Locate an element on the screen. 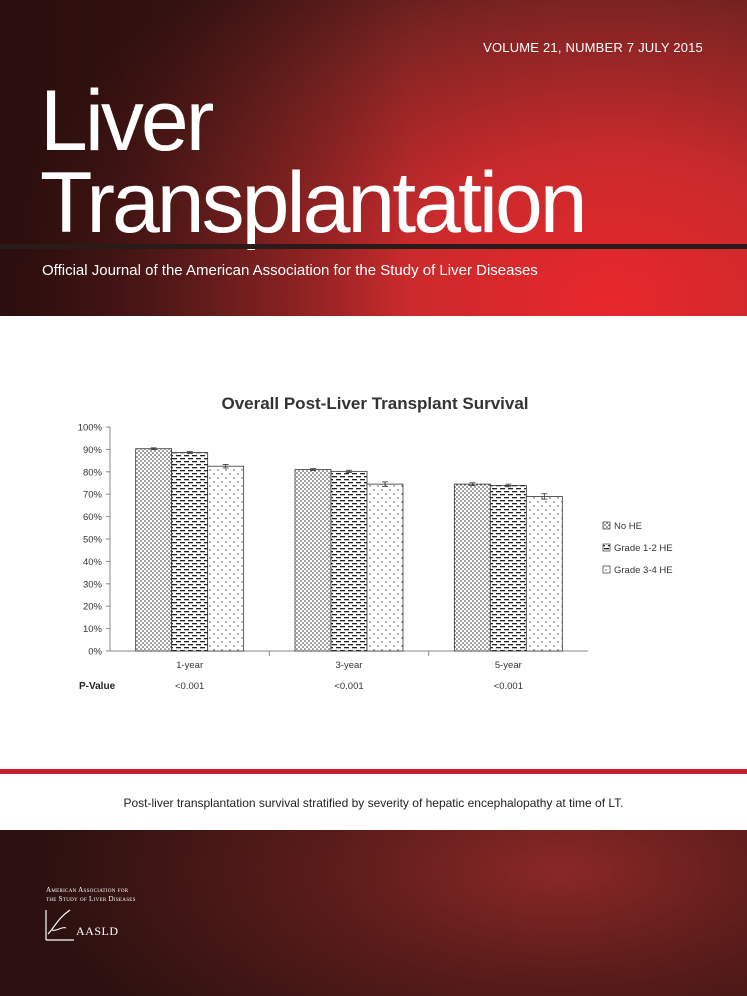  issue-info: VOLUME 21, NUMBER 7 JULY 2015 is located at coordinates (593, 47).